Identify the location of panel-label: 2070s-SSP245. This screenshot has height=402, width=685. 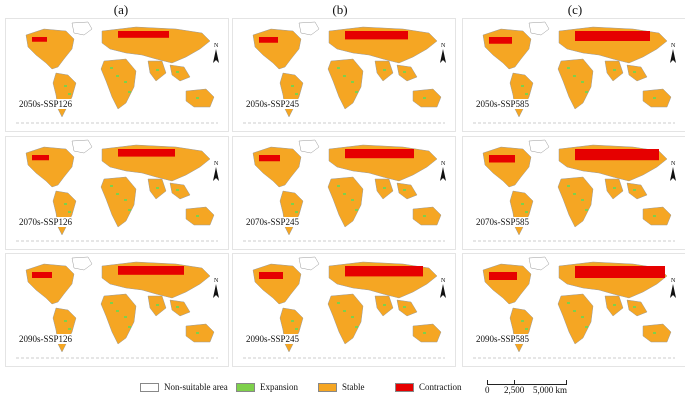
(273, 222).